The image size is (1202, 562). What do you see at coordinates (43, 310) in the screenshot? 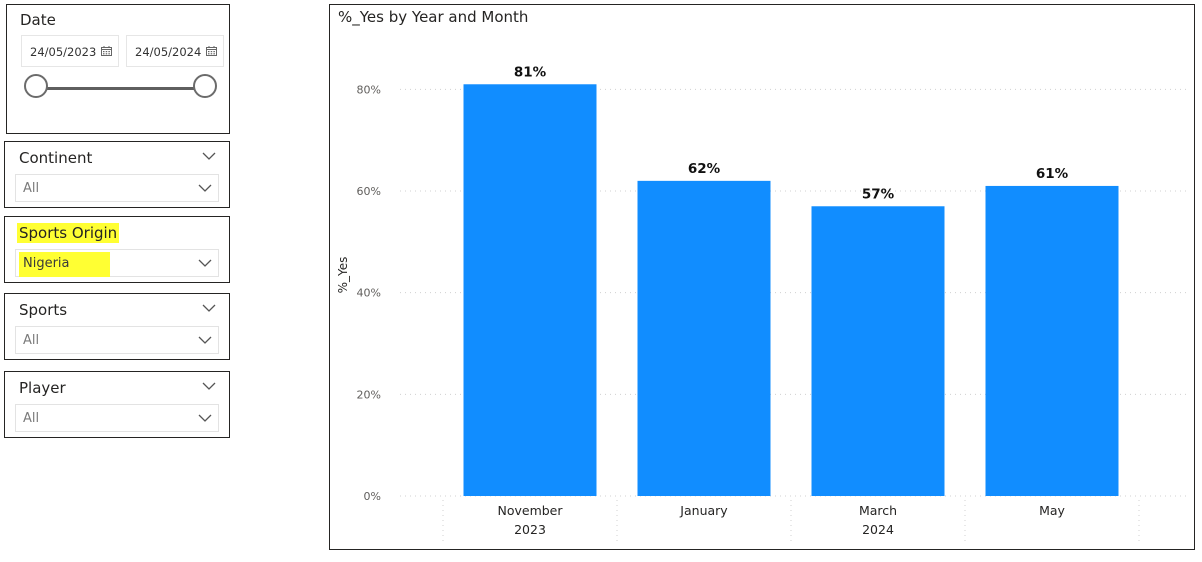
I see `sports-title: Sports` at bounding box center [43, 310].